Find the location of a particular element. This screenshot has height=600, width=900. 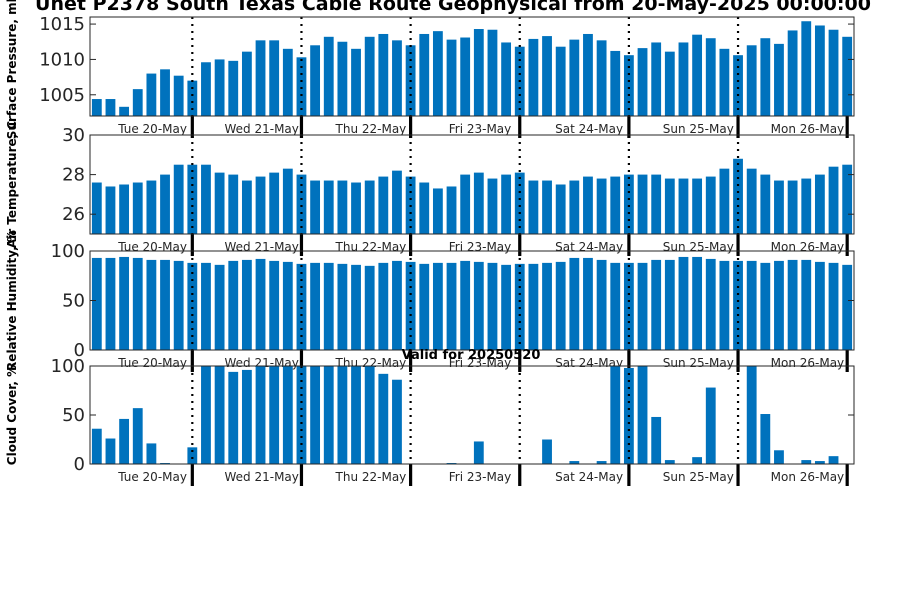

ylabel: Relative Humidity, % is located at coordinates (12, 300).